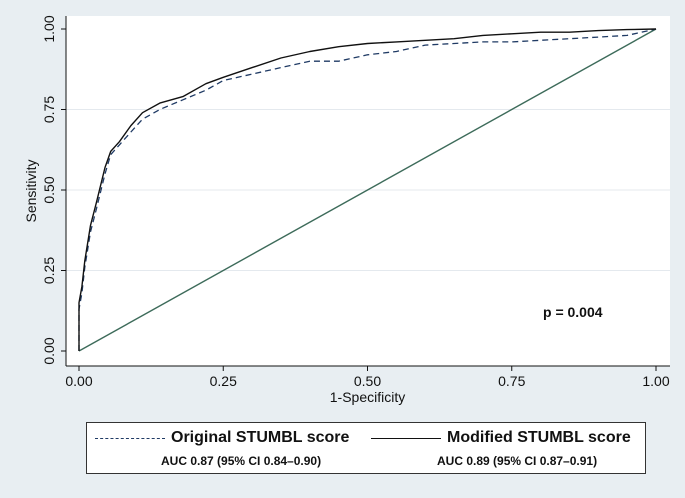  I want to click on x-tick-label: 1.00, so click(655, 381).